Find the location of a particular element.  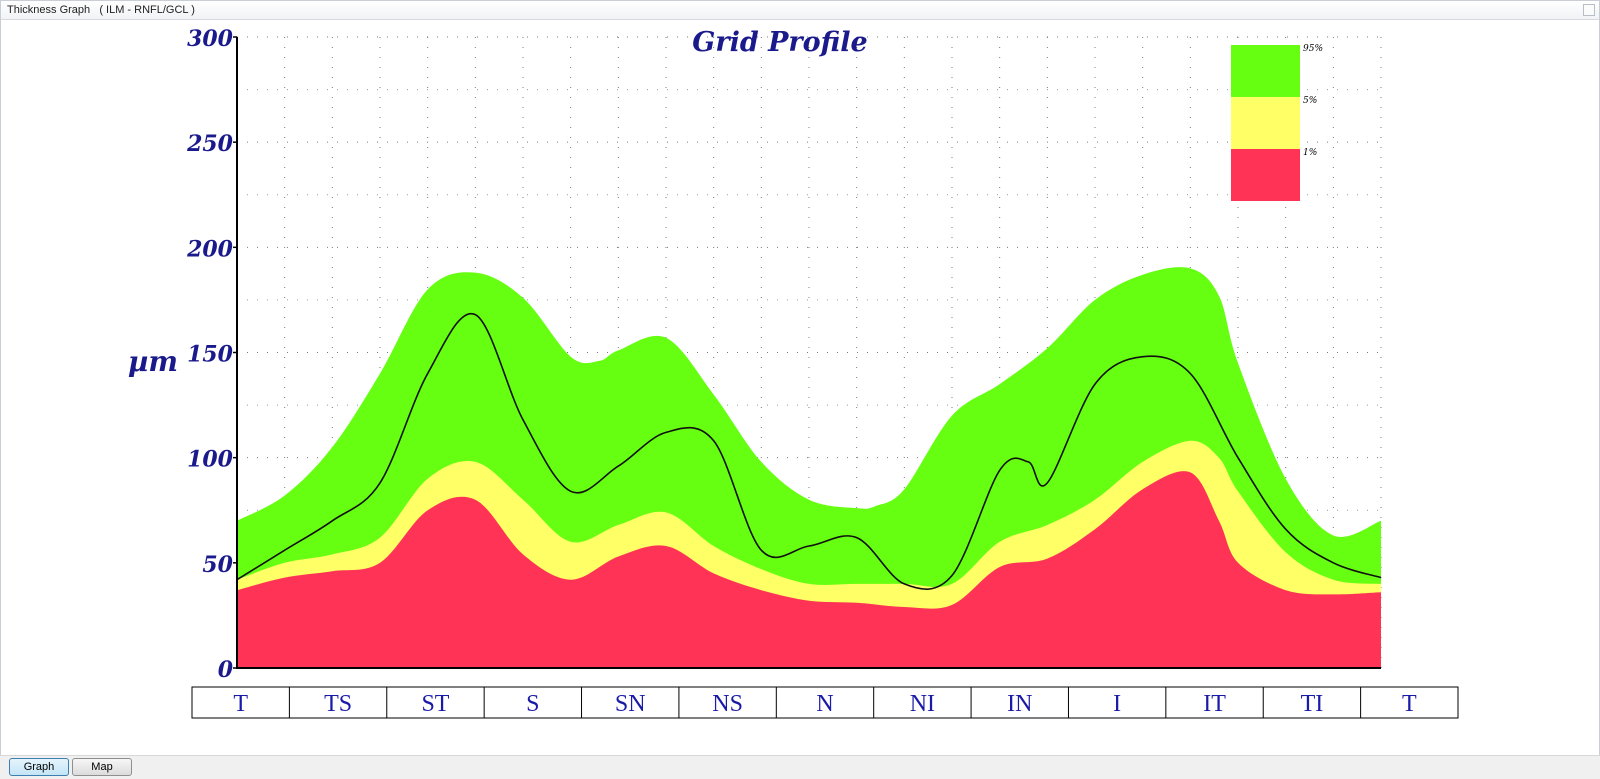

legend: 95% 5% 1% is located at coordinates (1277, 122).